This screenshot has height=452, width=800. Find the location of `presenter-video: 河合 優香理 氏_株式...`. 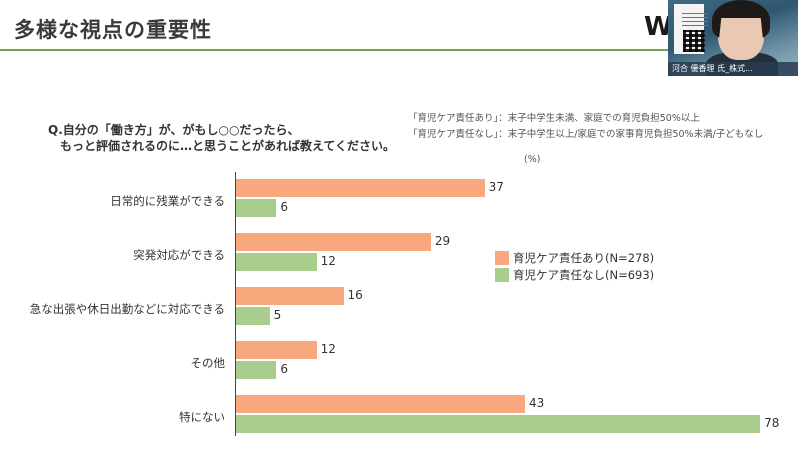

presenter-video: 河合 優香理 氏_株式... is located at coordinates (733, 38).